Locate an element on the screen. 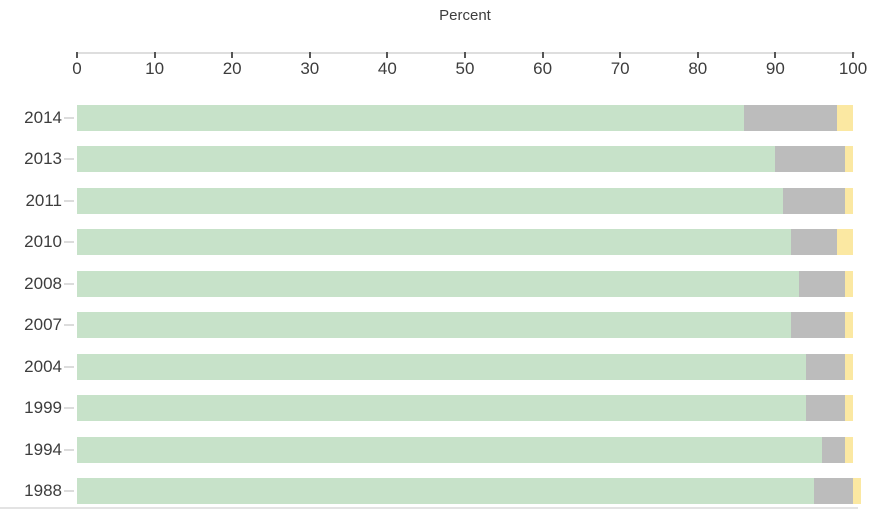  y-axis-label: 2013 is located at coordinates (43, 159).